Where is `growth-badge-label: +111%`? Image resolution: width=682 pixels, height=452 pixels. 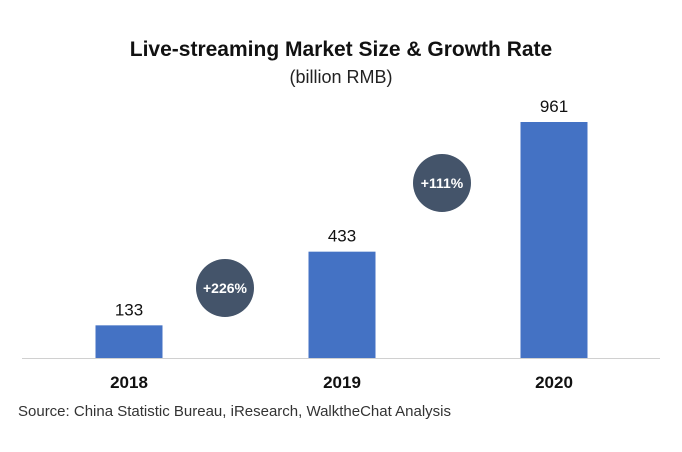 growth-badge-label: +111% is located at coordinates (442, 183).